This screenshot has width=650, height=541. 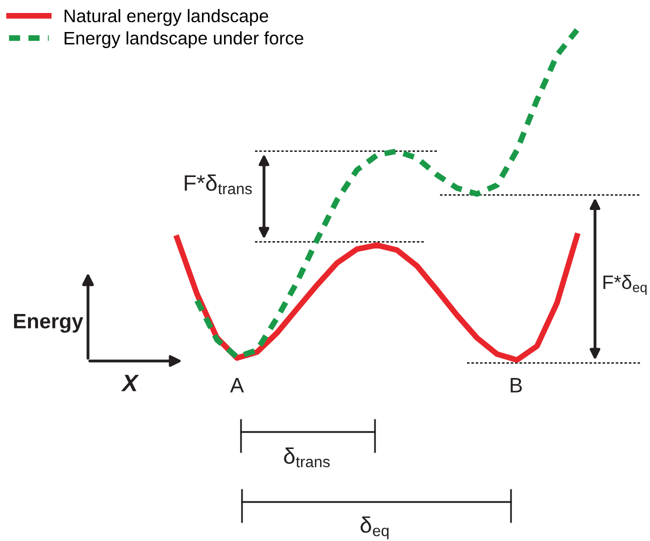 I want to click on text: Energy, so click(x=49, y=323).